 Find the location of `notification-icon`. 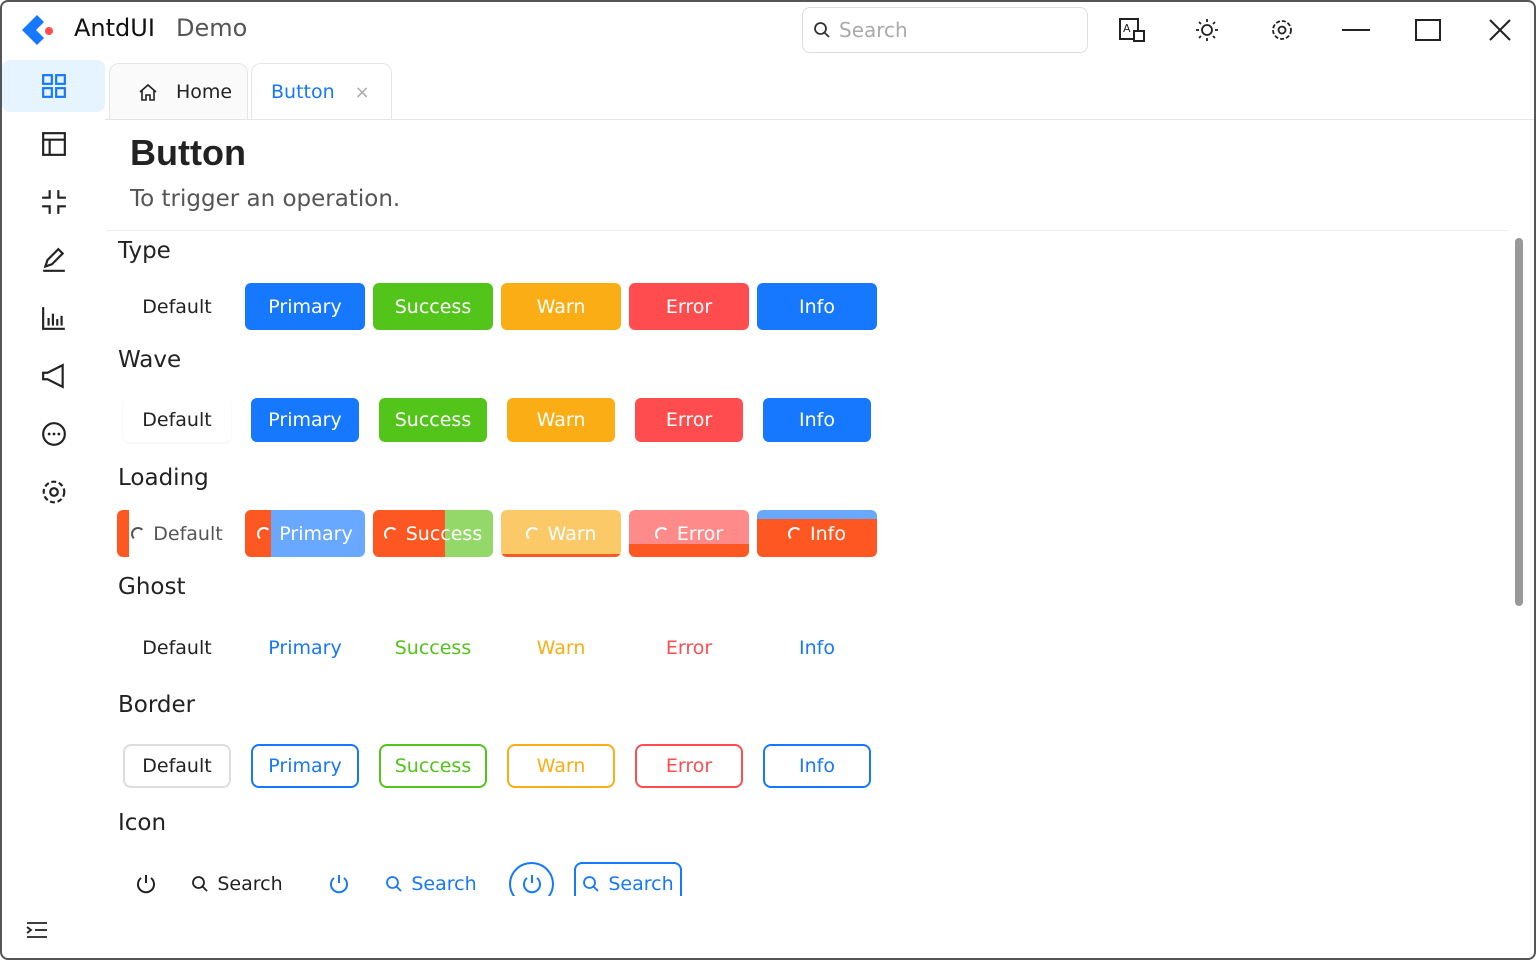

notification-icon is located at coordinates (52, 376).